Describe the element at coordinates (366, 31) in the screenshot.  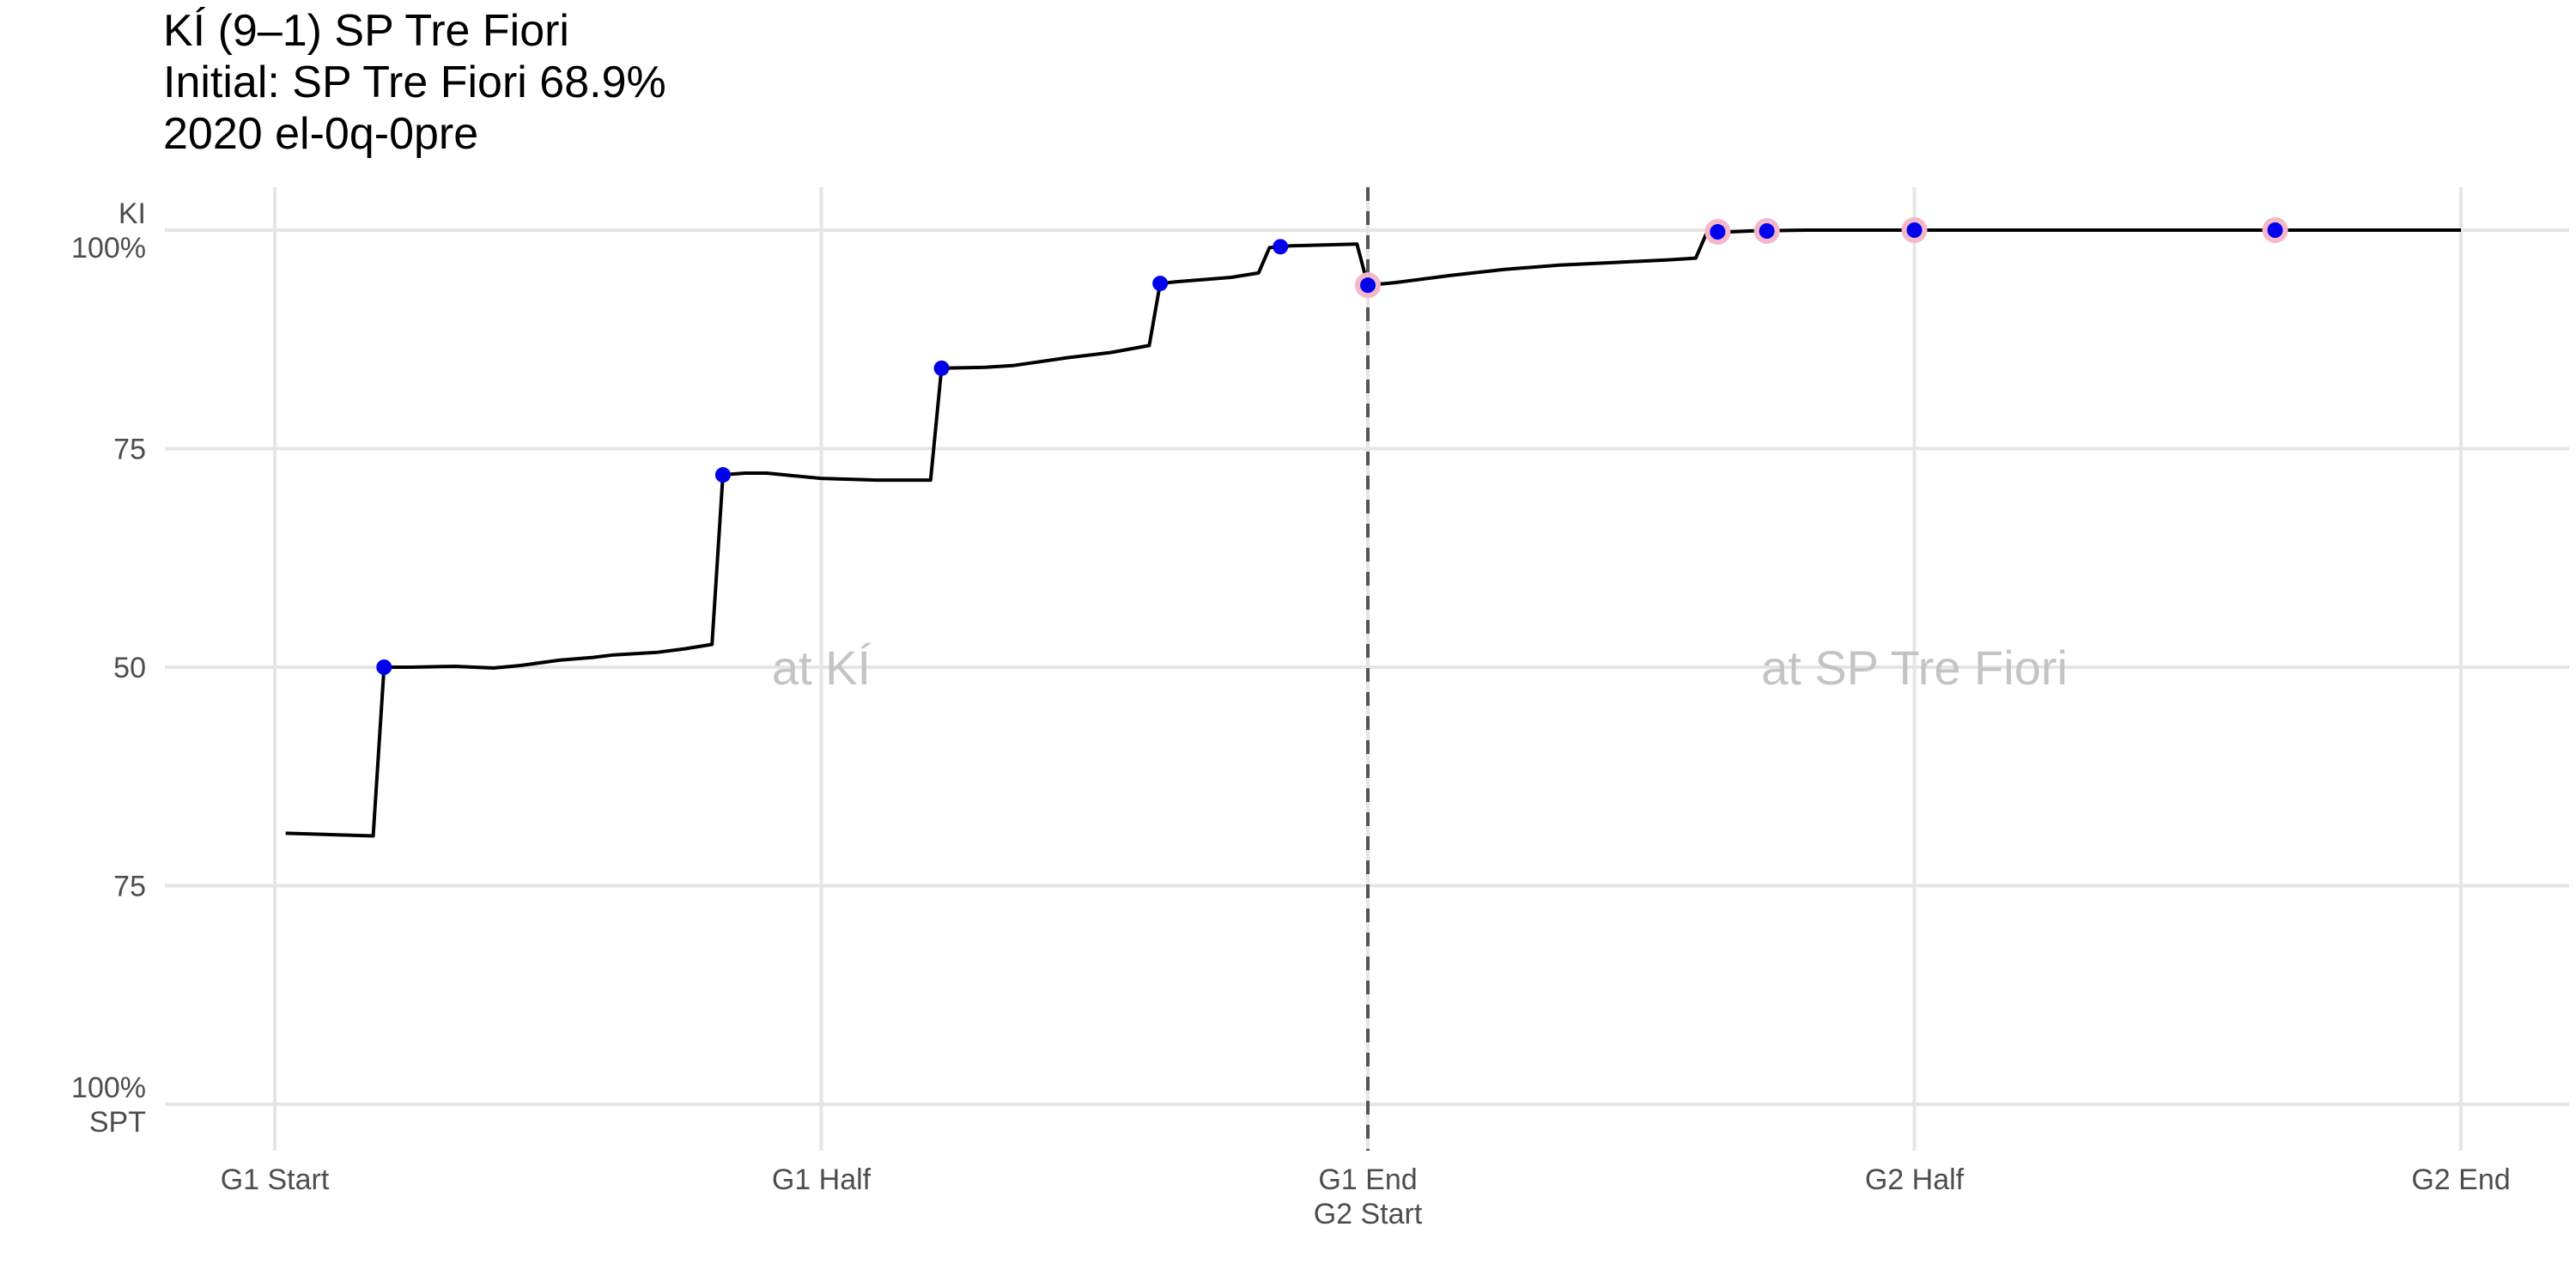
I see `chart-title: KÍ (9–1) SP Tre Fiori` at that location.